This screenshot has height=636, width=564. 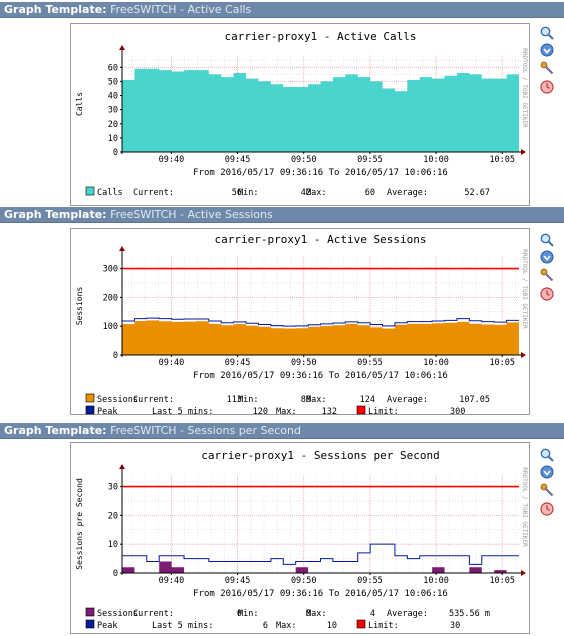 I want to click on legend-text: Min:, so click(x=248, y=614).